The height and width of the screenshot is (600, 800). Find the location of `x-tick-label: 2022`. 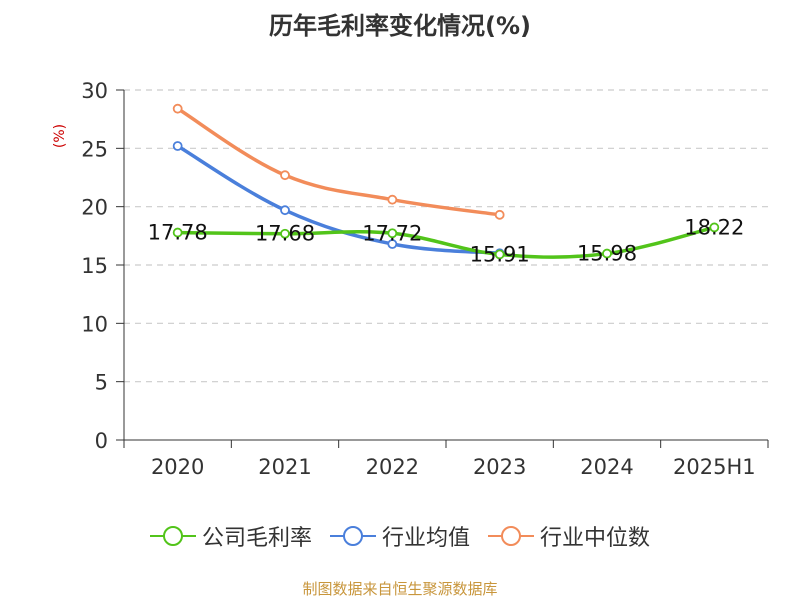

x-tick-label: 2022 is located at coordinates (392, 467).